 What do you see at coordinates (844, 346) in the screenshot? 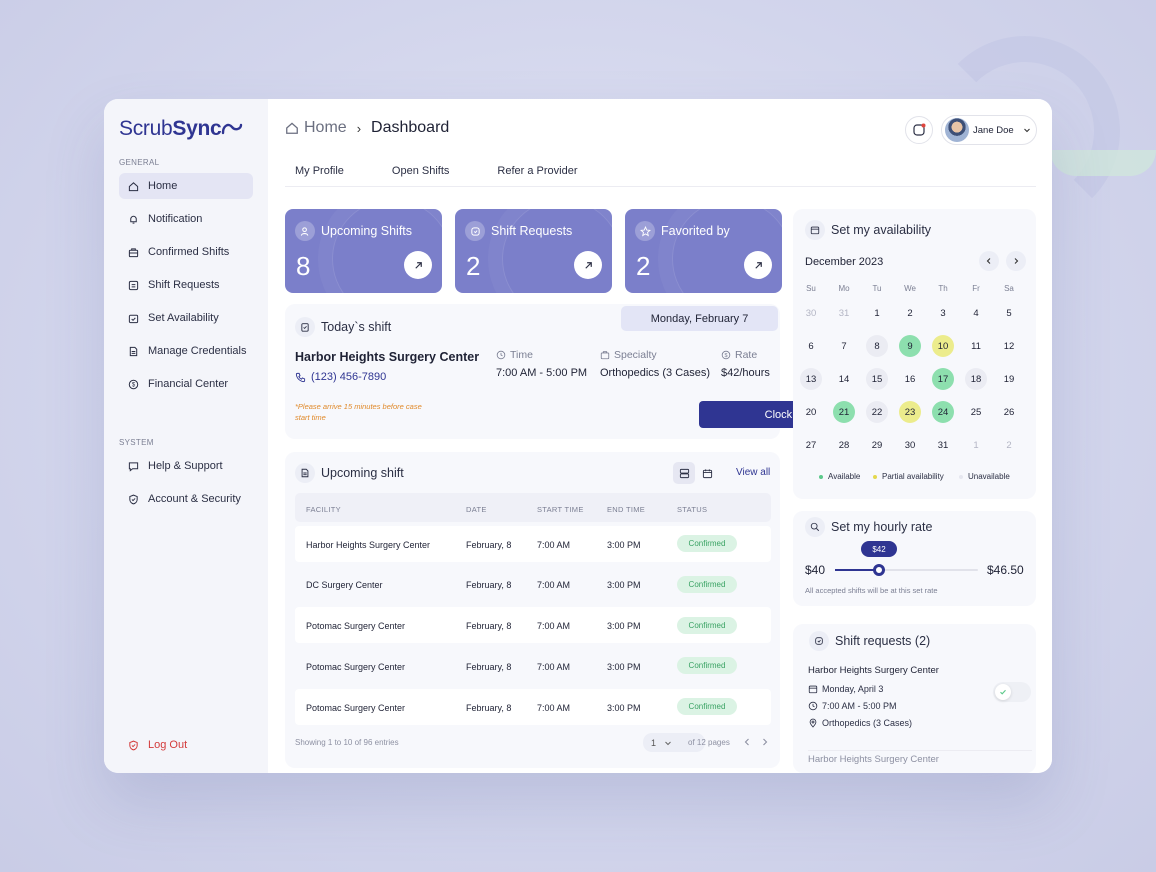
I see `calendar-day: 7` at bounding box center [844, 346].